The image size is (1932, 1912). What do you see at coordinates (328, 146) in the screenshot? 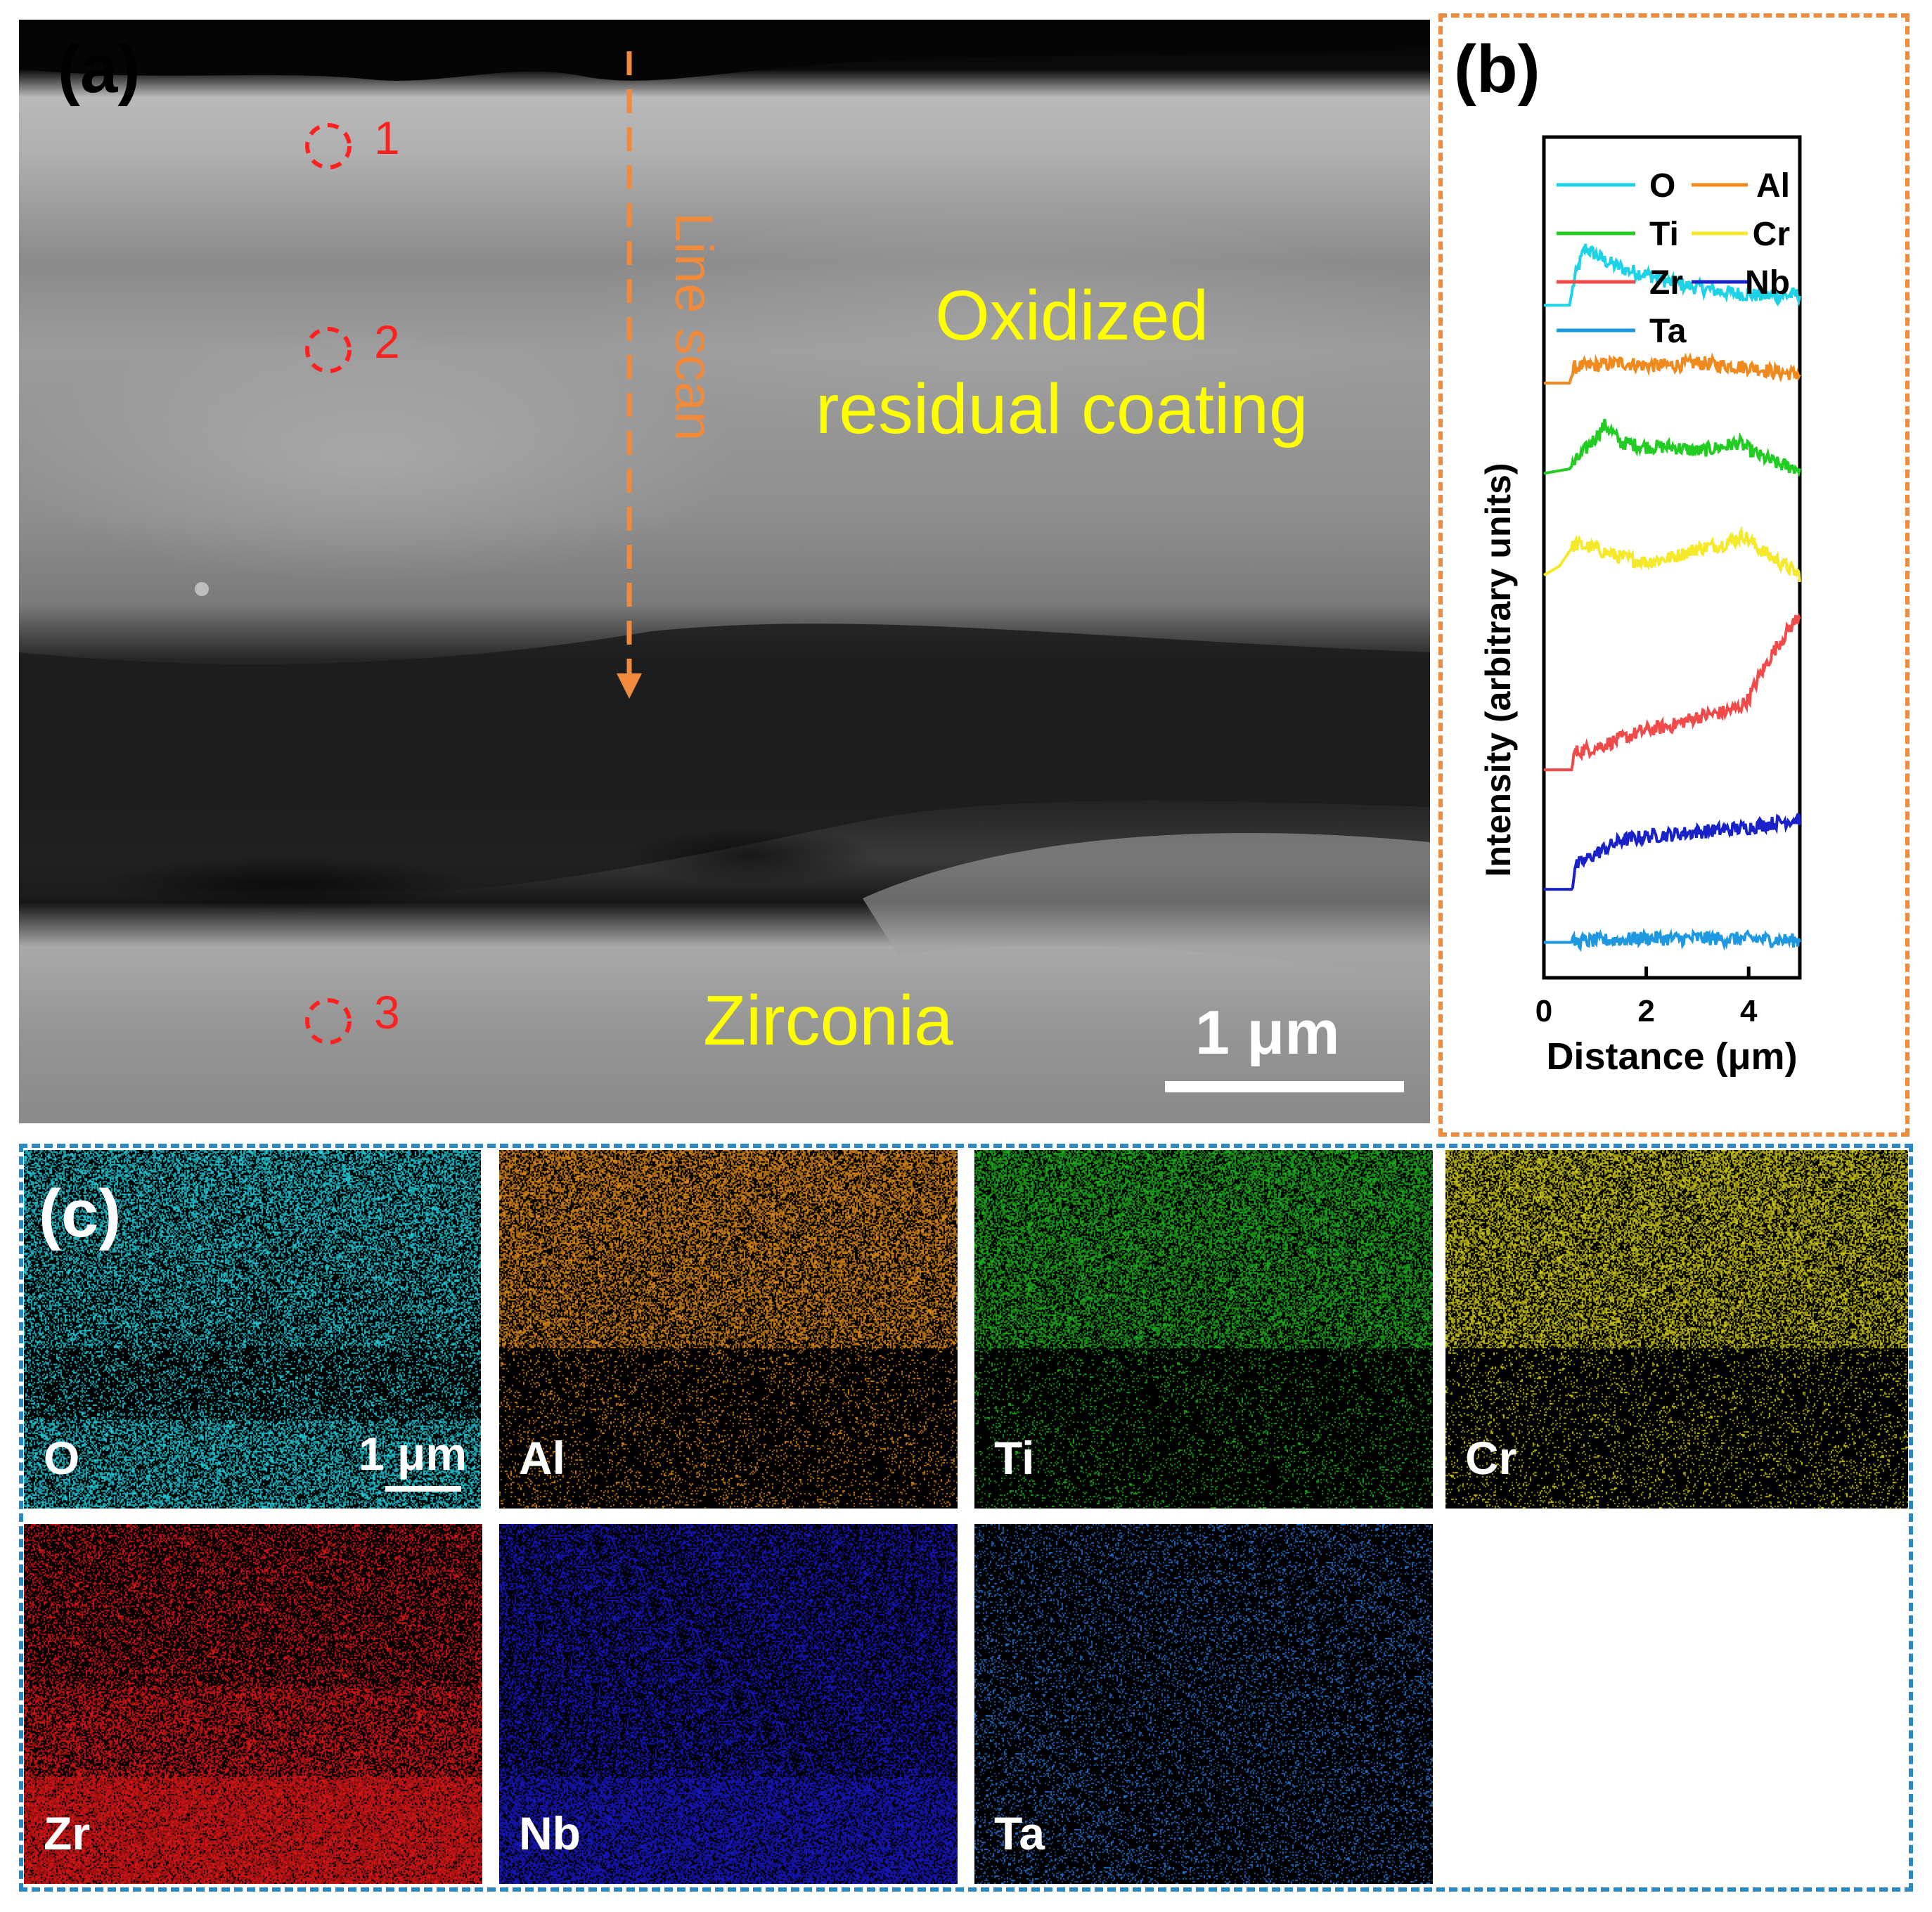
I see `point-1-marker` at bounding box center [328, 146].